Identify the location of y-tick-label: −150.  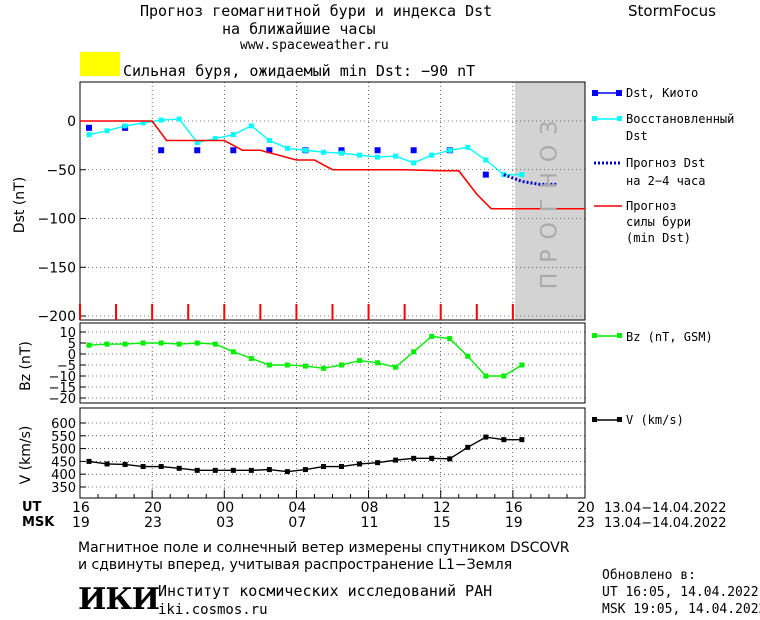
(57, 268).